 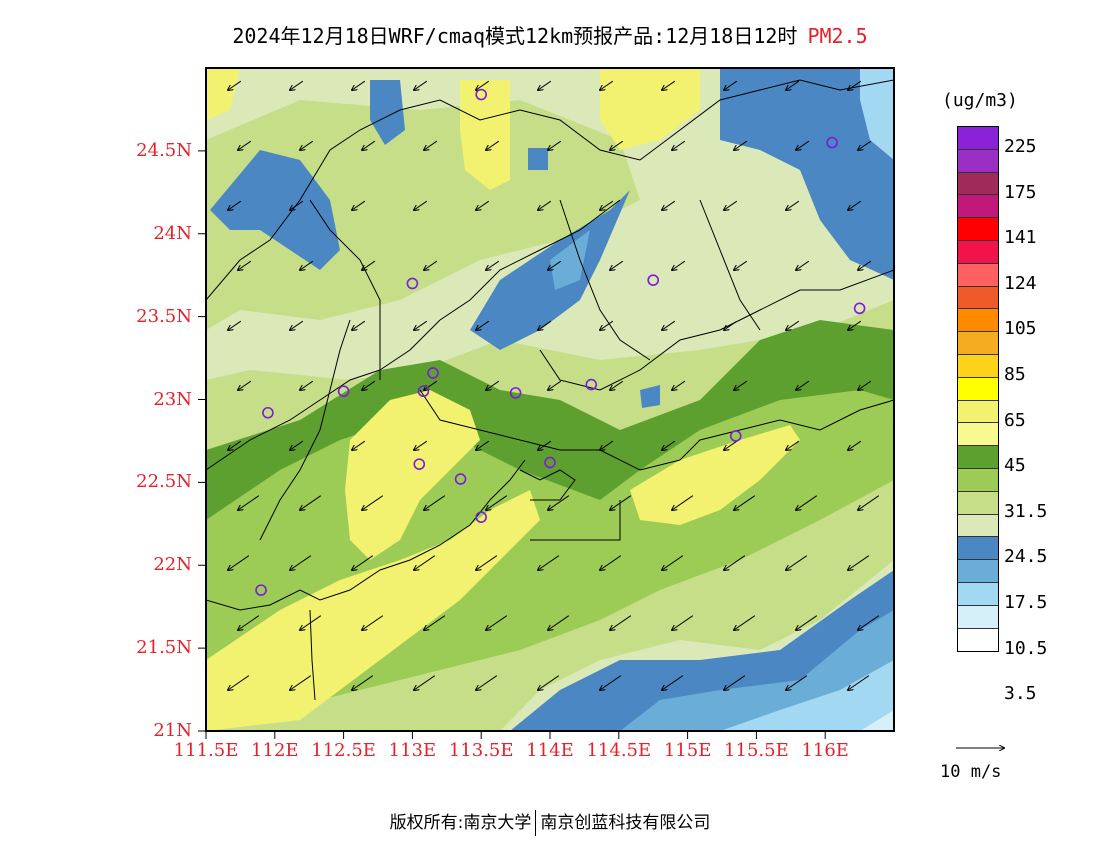 I want to click on lat-label: 22.5N, so click(x=164, y=482).